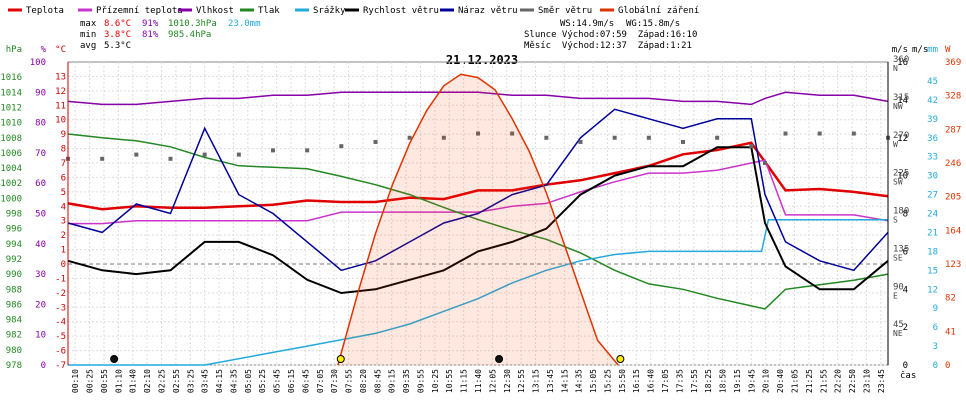 This screenshot has width=966, height=400. Describe the element at coordinates (11, 154) in the screenshot. I see `pressure-tick: 1006` at that location.